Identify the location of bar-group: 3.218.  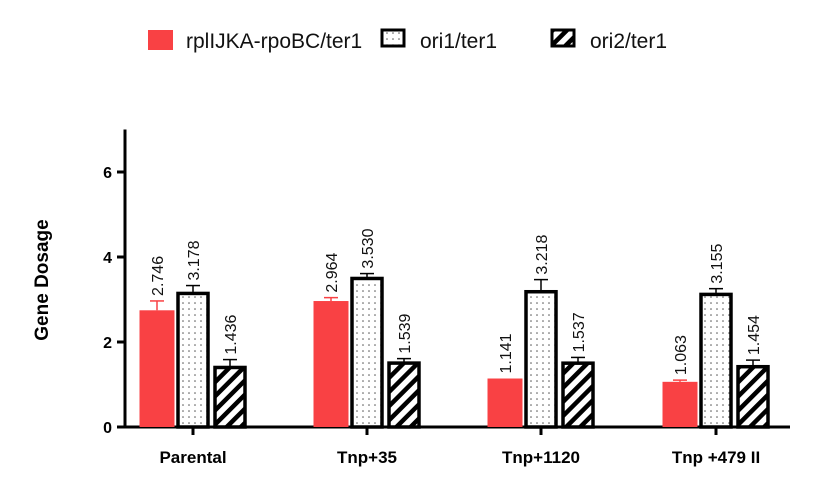
(541, 331).